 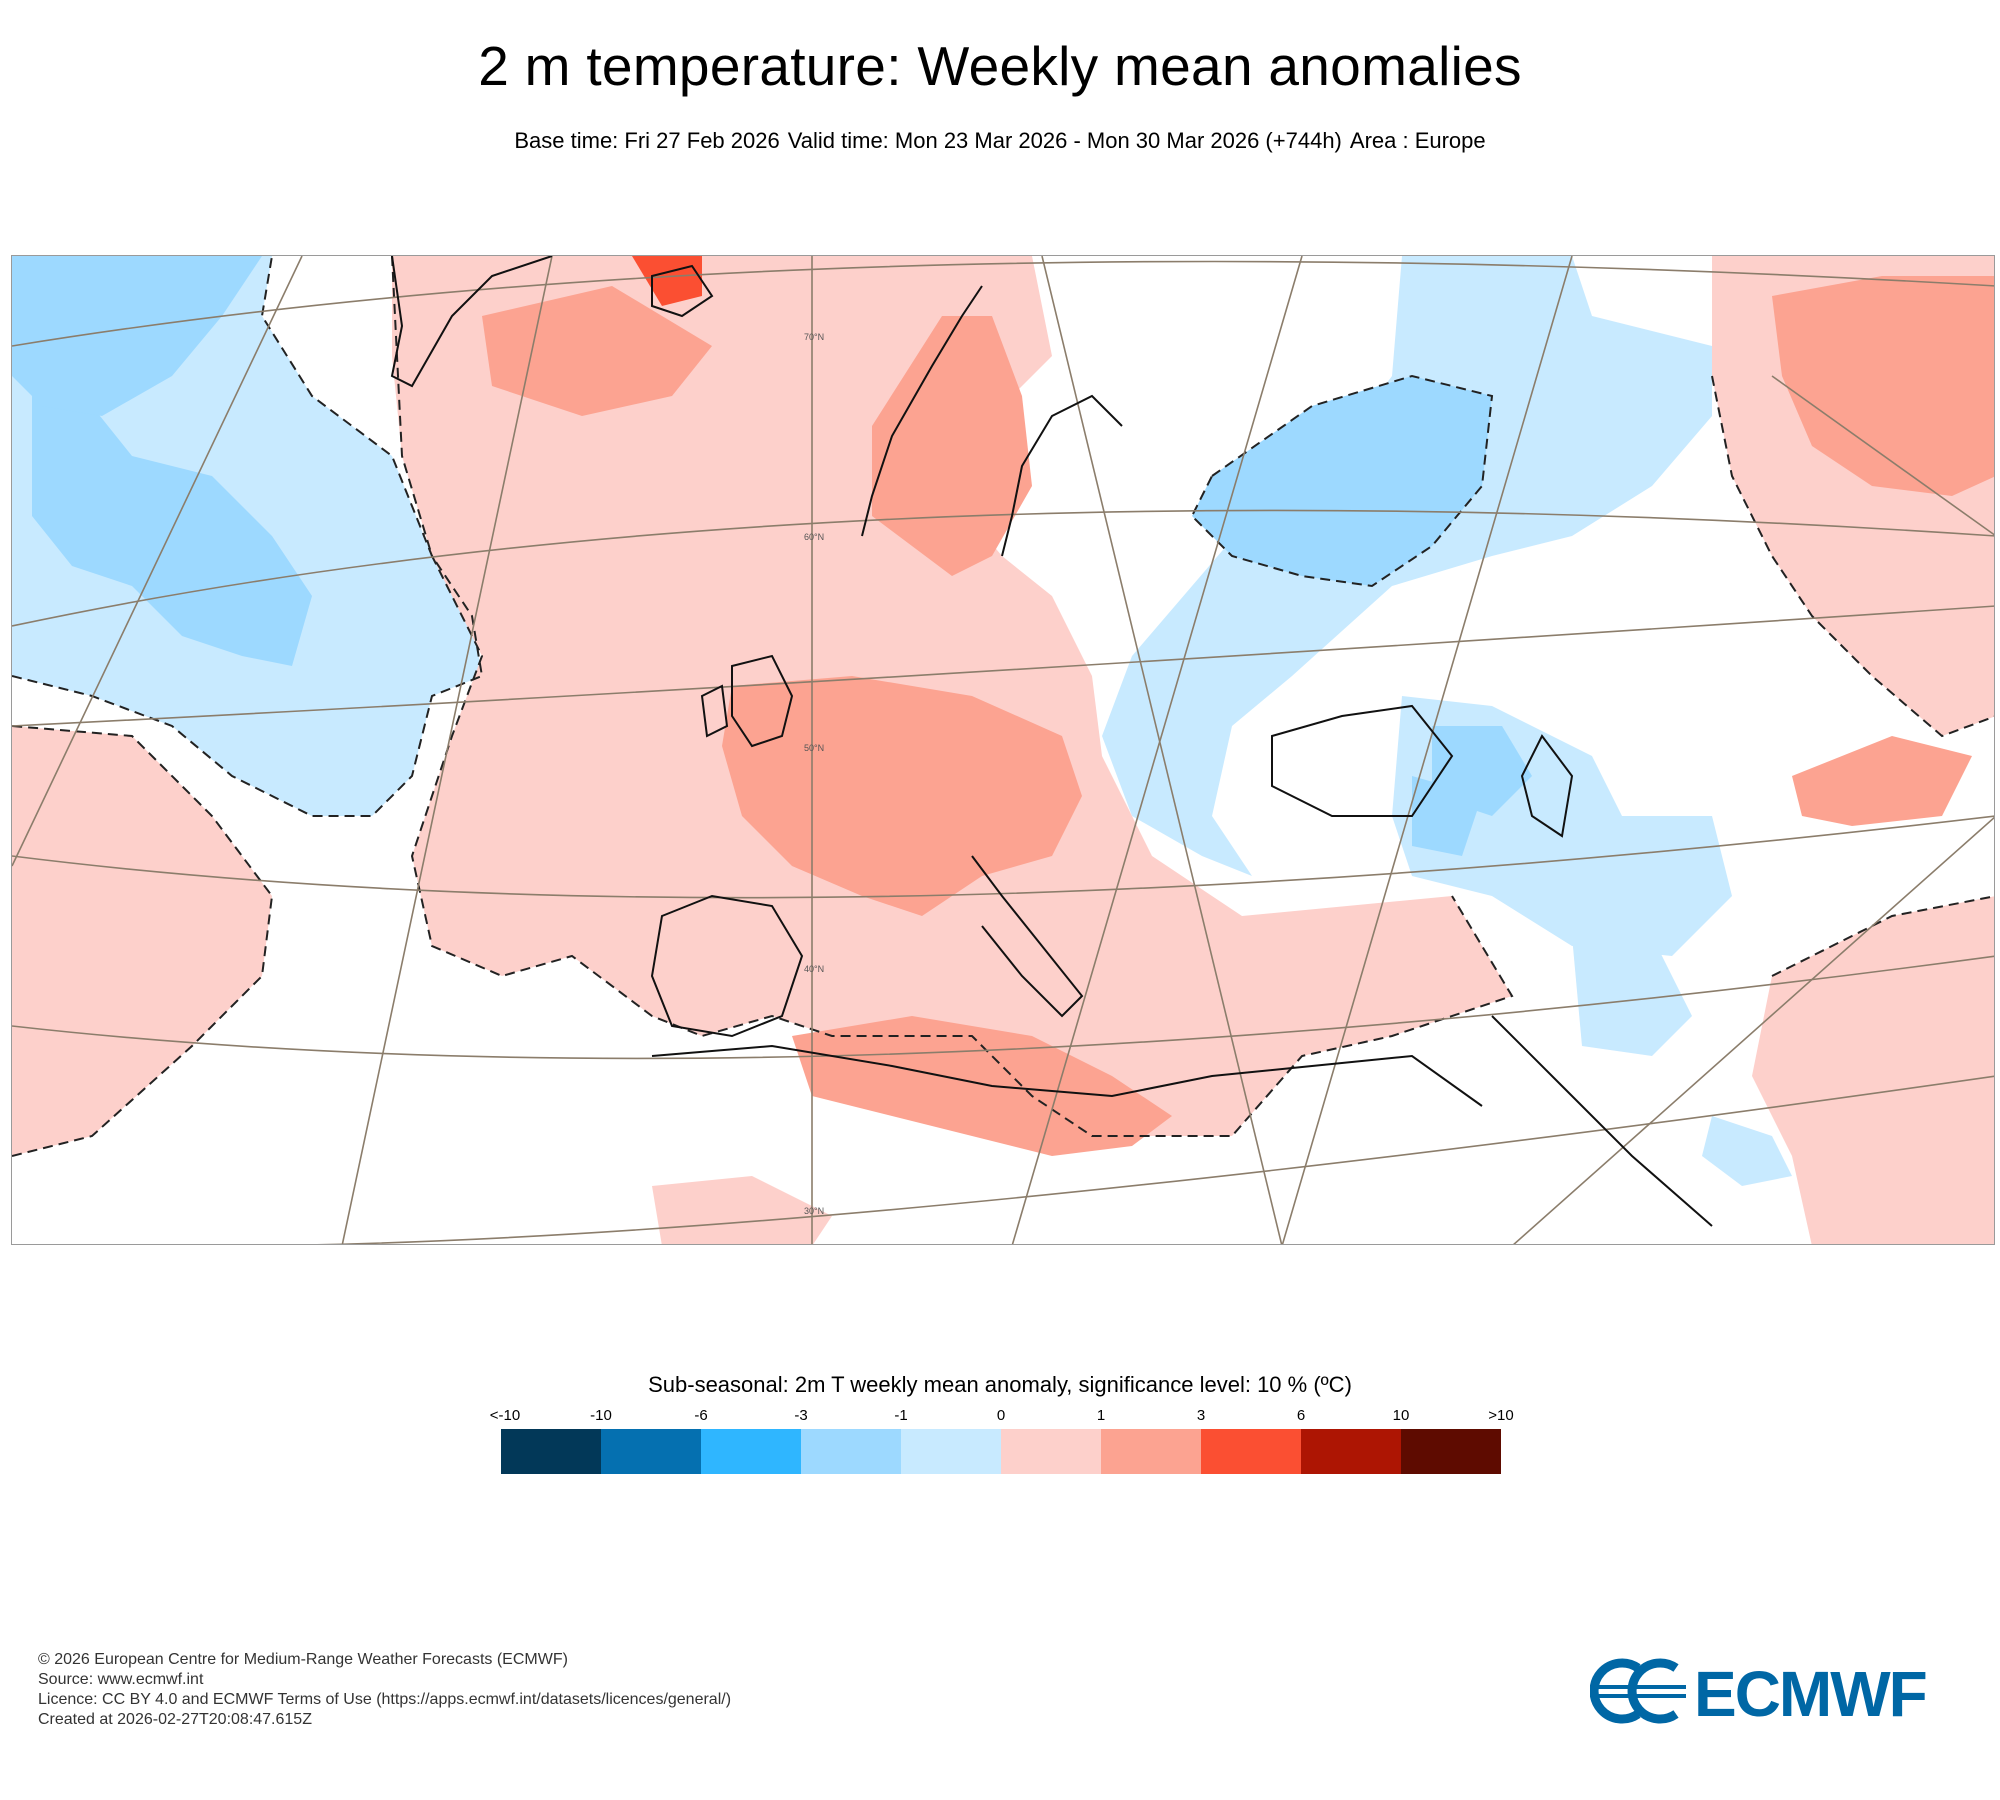 What do you see at coordinates (1602, 1121) in the screenshot?
I see `red-sea-coast` at bounding box center [1602, 1121].